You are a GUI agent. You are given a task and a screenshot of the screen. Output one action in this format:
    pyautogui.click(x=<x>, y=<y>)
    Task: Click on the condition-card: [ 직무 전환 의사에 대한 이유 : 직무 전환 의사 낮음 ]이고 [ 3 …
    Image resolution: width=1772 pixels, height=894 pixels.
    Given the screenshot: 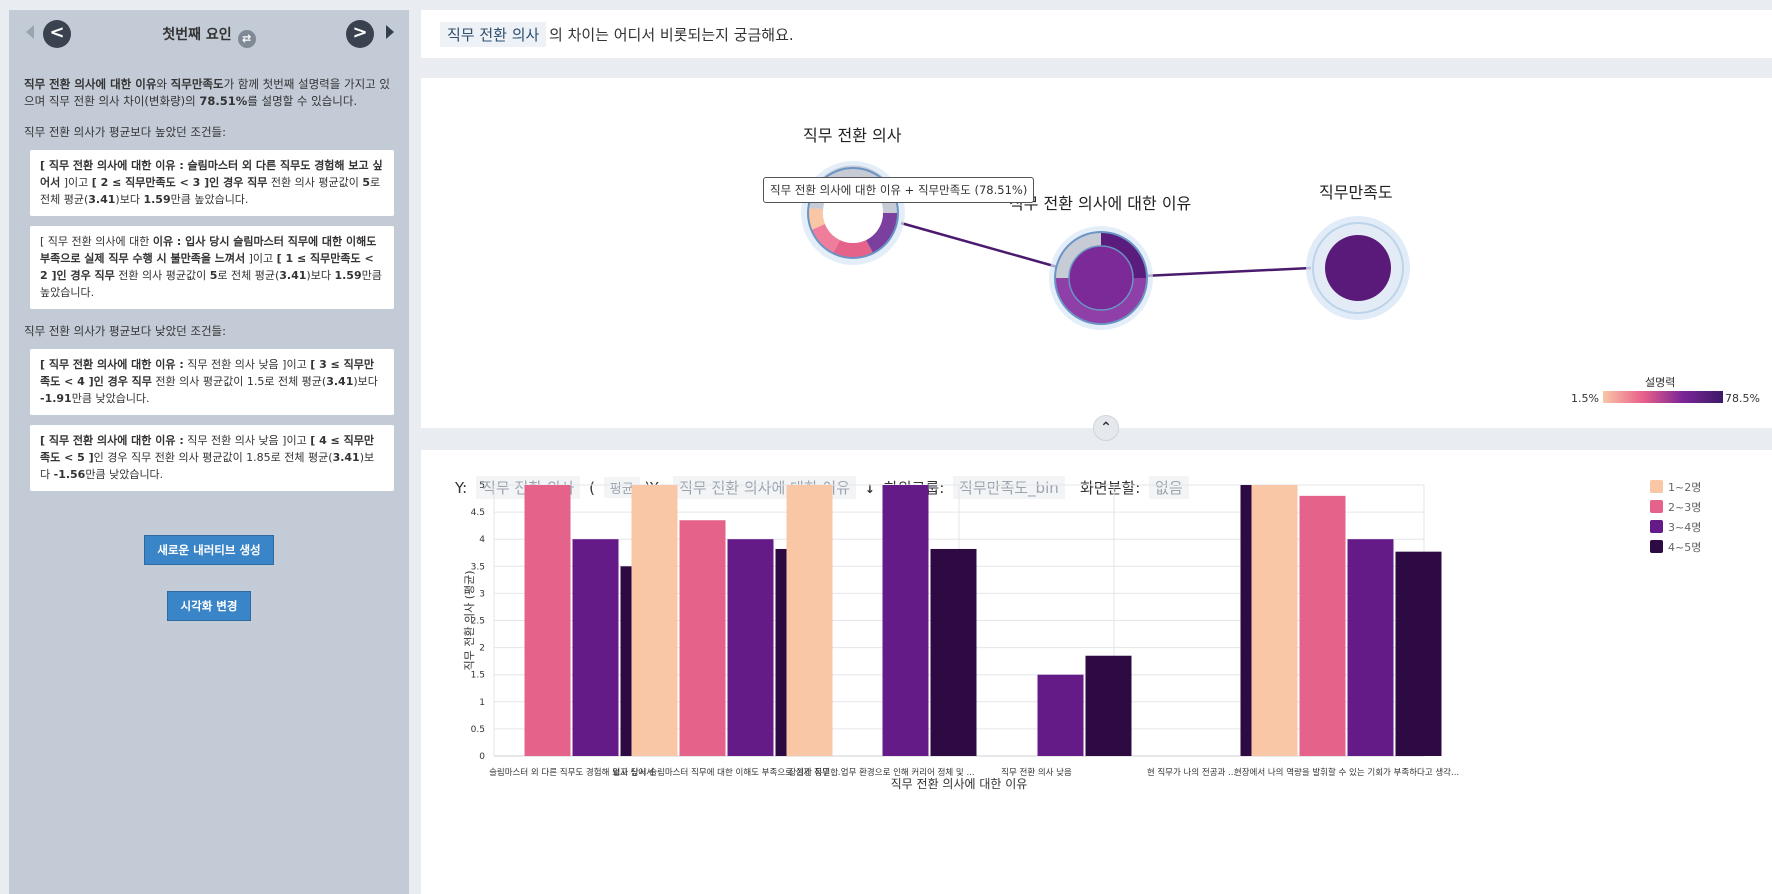 What is the action you would take?
    pyautogui.click(x=212, y=382)
    